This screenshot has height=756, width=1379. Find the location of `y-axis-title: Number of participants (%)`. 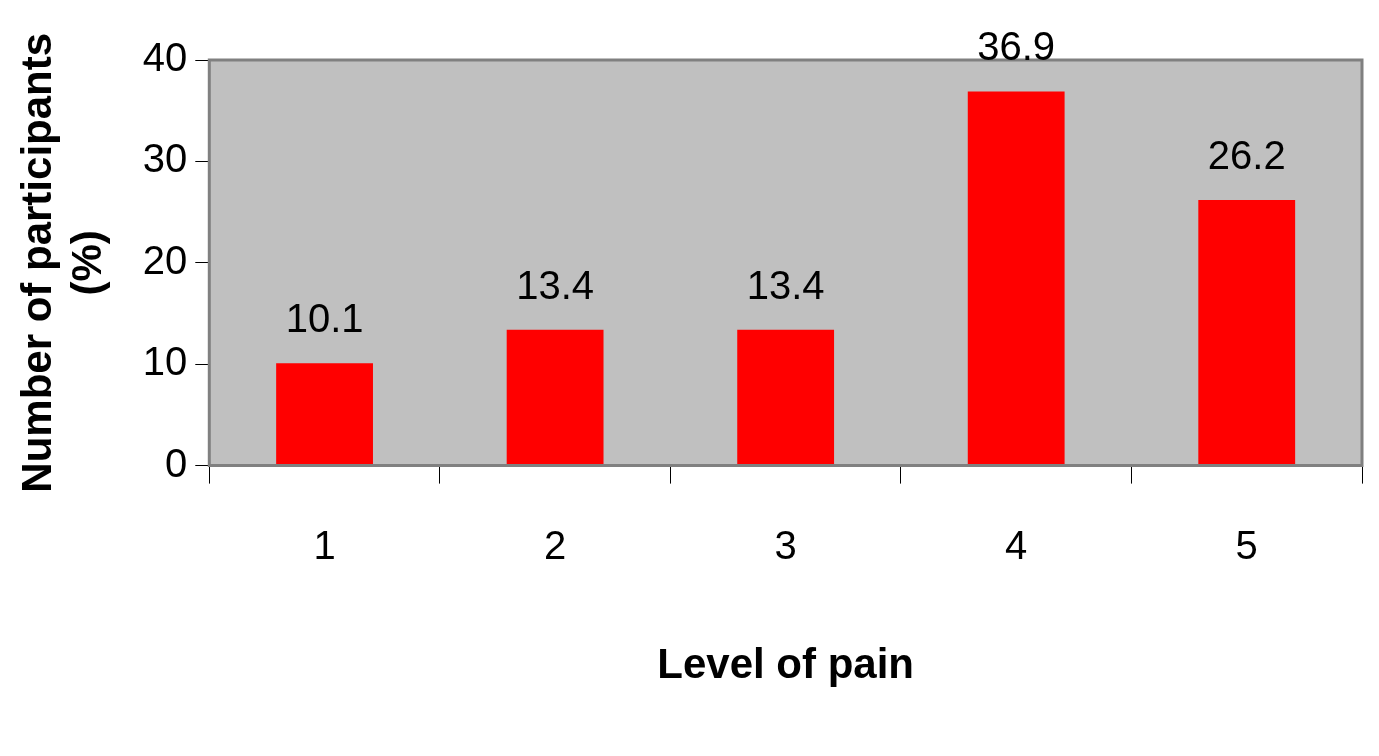

y-axis-title: Number of participants (%) is located at coordinates (61, 262).